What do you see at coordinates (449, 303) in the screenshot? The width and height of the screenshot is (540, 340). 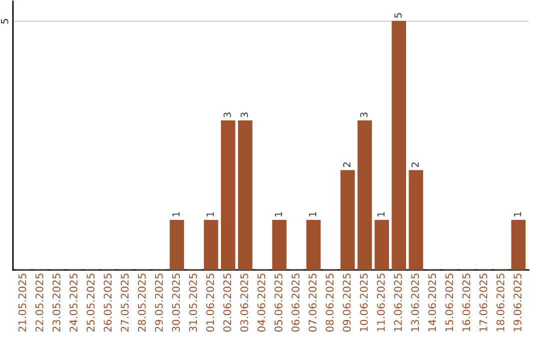 I see `x-tick-label: 15.06.2025` at bounding box center [449, 303].